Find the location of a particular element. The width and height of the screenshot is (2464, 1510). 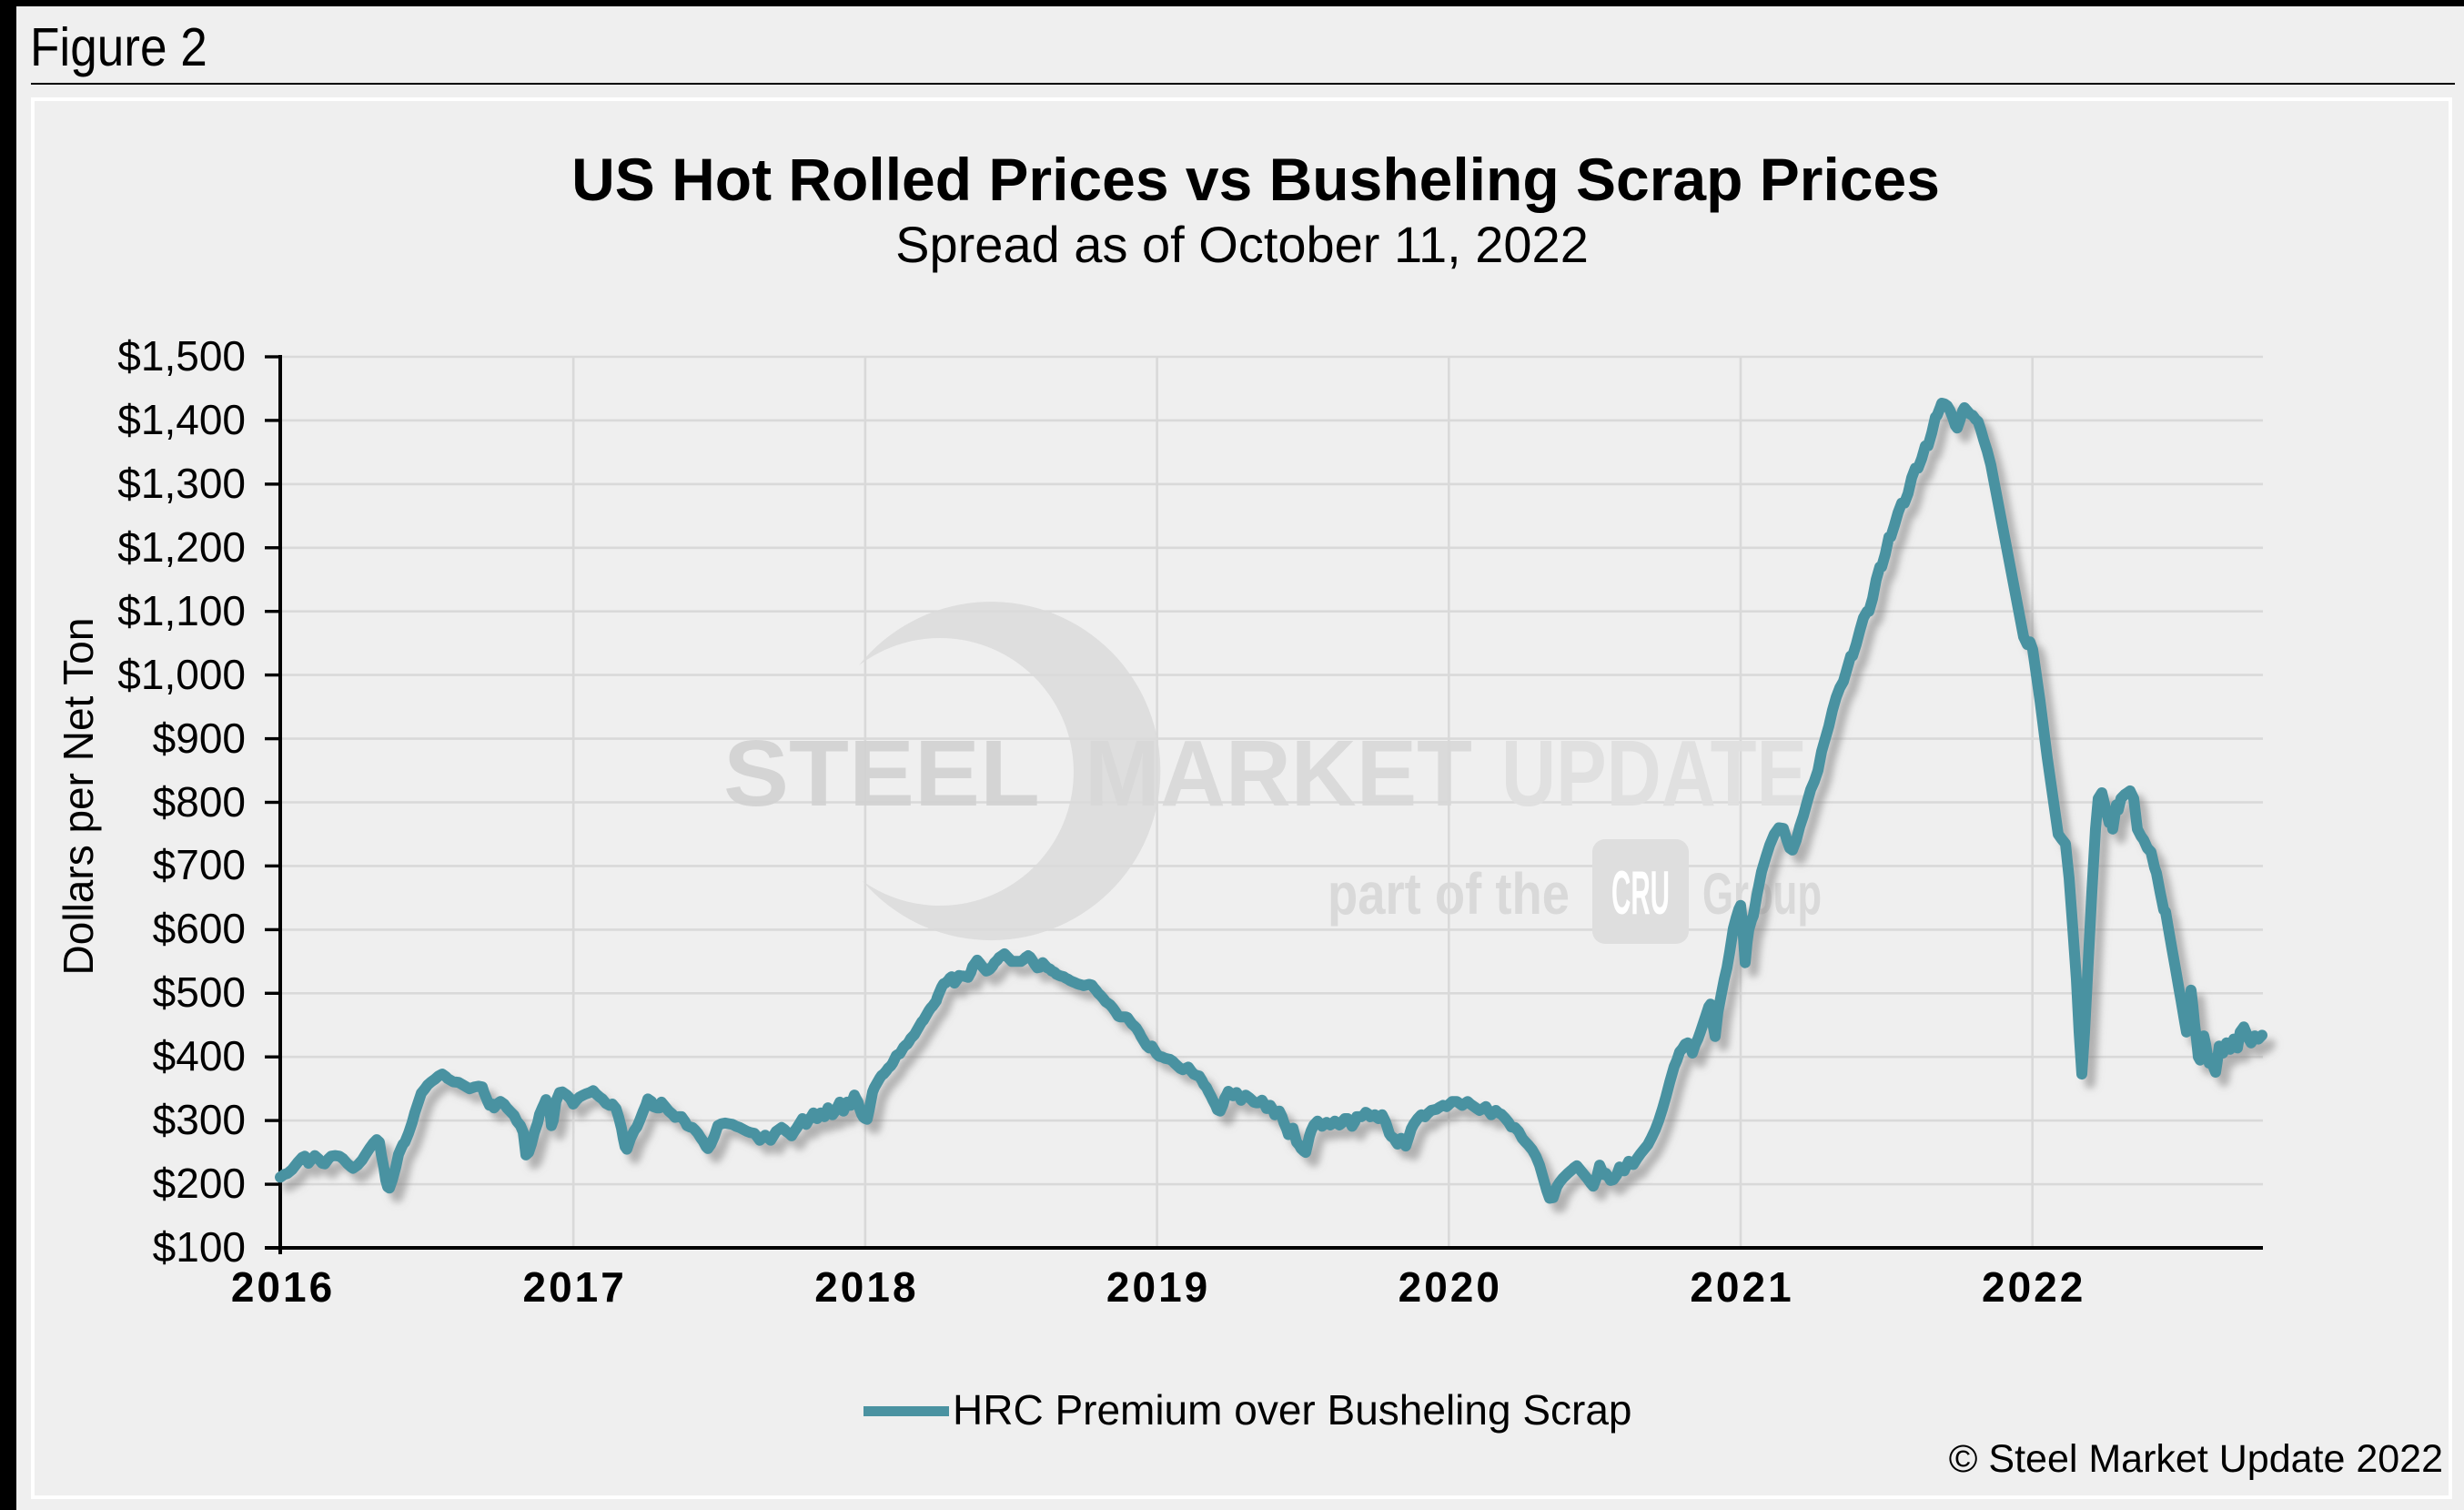

svg-text: UPDATE is located at coordinates (1654, 773).